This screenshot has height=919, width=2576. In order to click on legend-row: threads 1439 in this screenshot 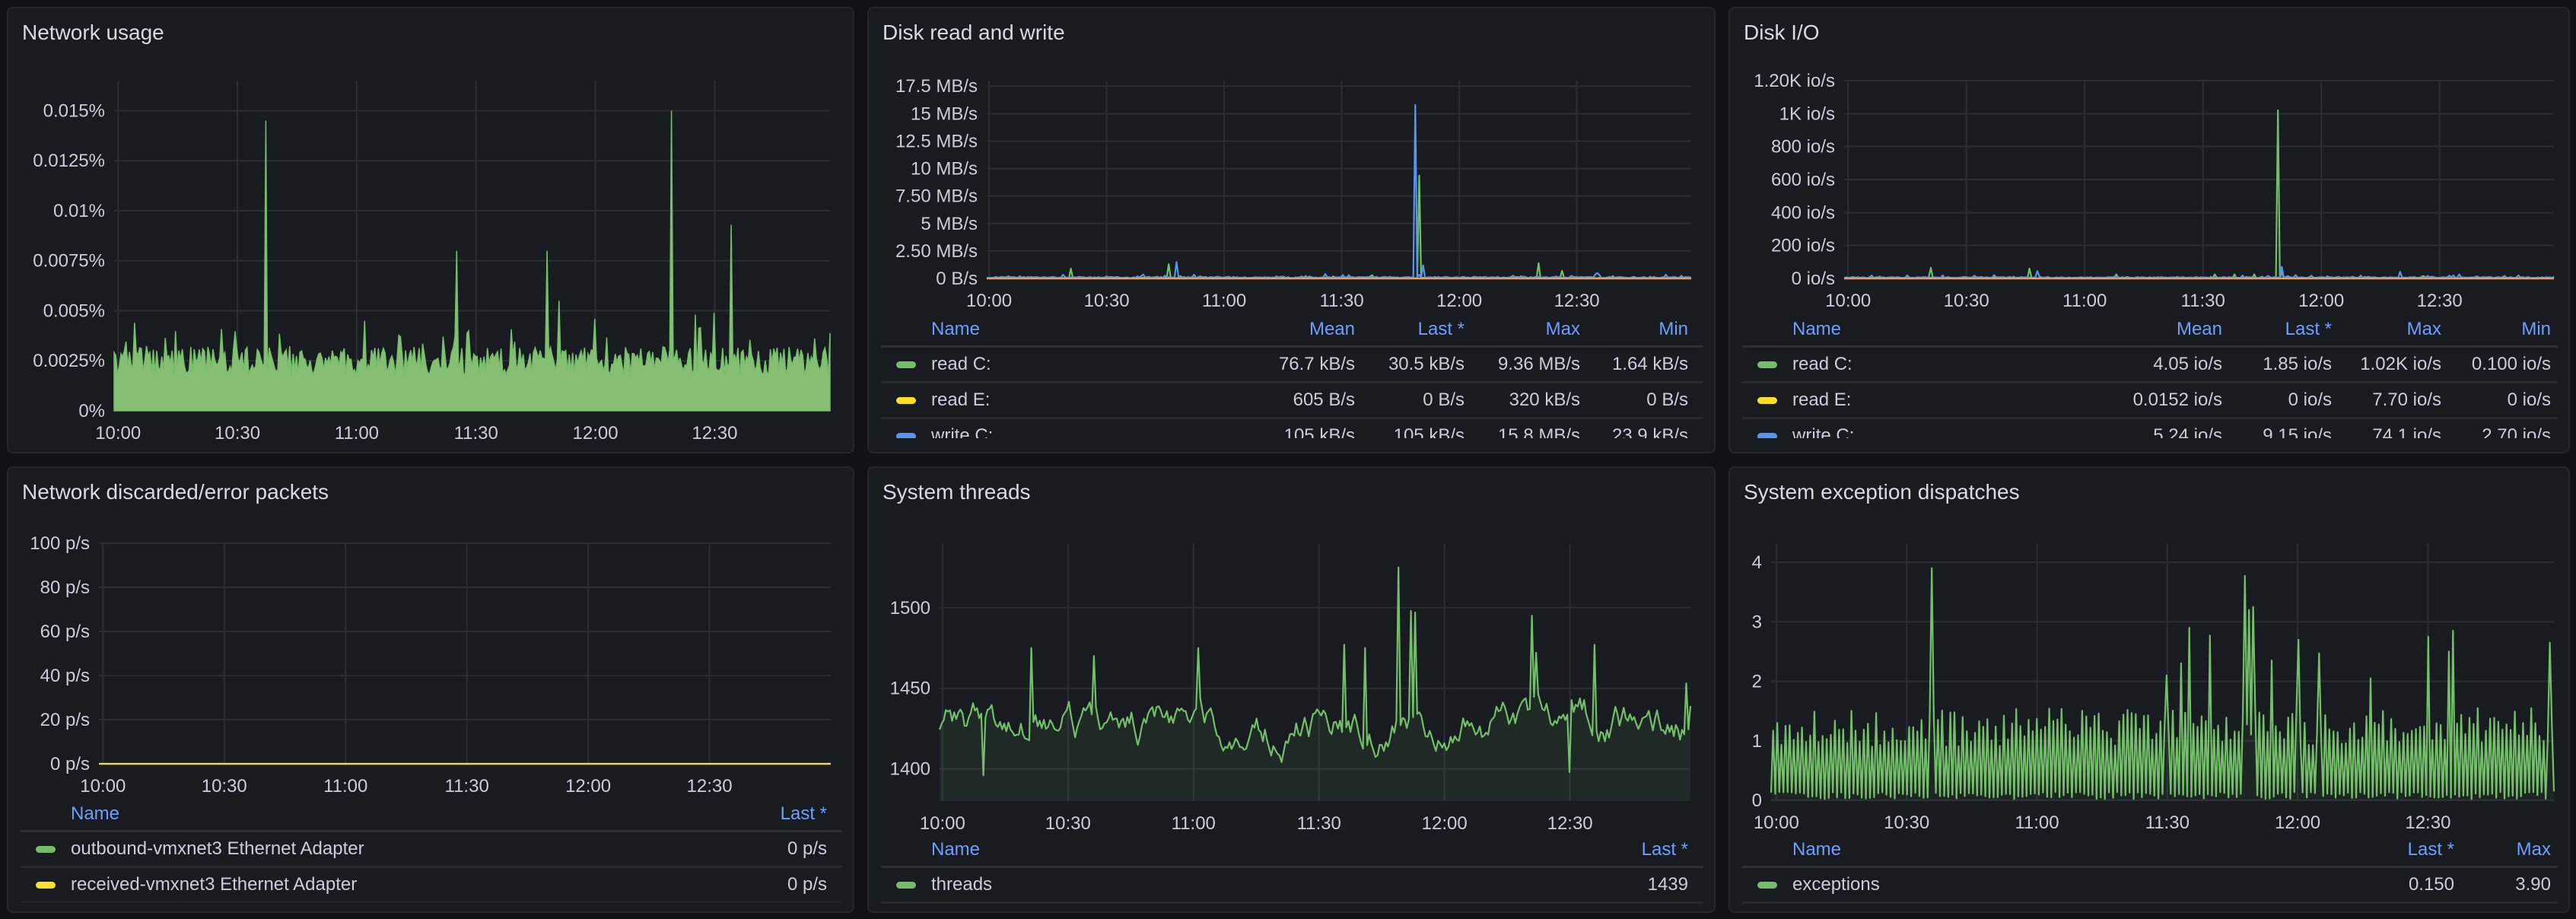, I will do `click(1292, 886)`.